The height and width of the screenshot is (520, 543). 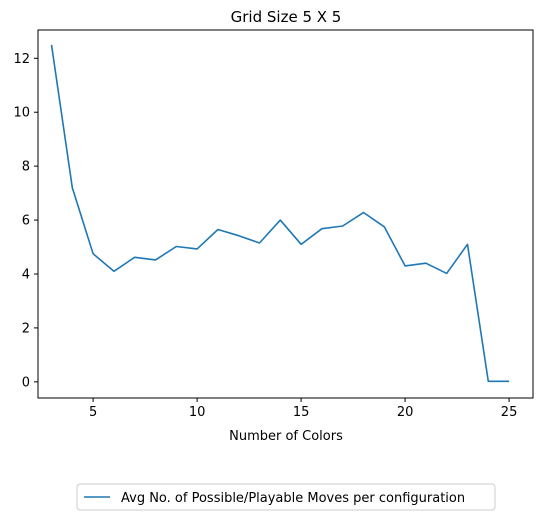 I want to click on x-tick-label: 15, so click(x=301, y=412).